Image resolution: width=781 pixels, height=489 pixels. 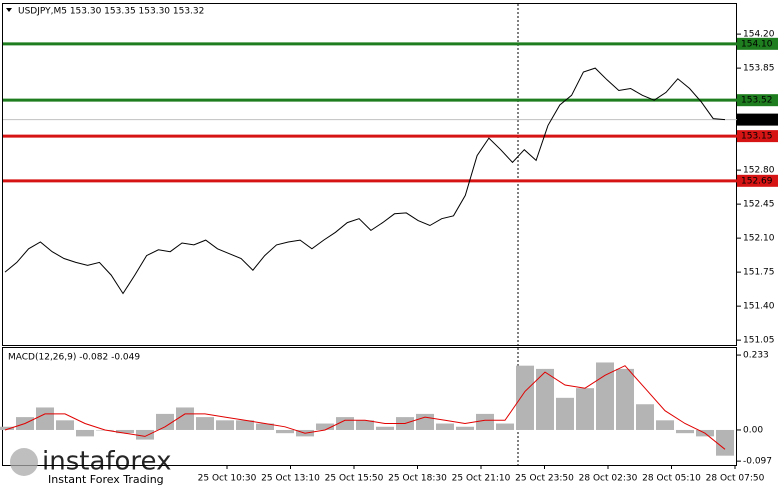 I want to click on x-tick-label: 25 Oct 15:50, so click(x=354, y=479).